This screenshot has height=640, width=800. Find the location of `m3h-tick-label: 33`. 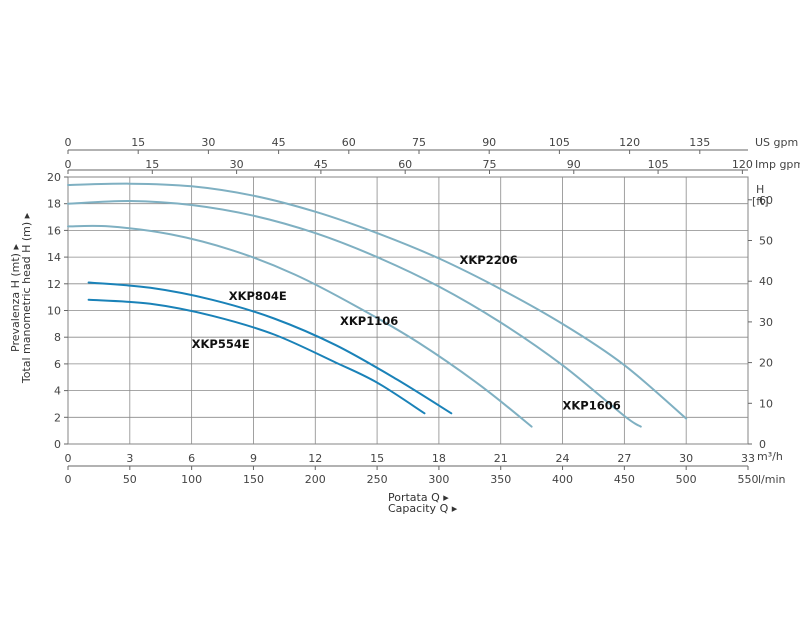

m3h-tick-label: 33 is located at coordinates (748, 458).